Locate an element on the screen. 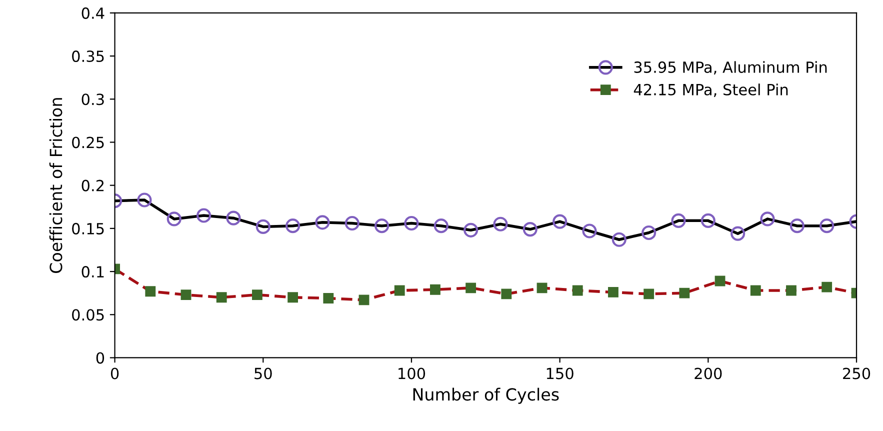 The width and height of the screenshot is (883, 431). y-tick-label: 0.05 is located at coordinates (88, 315).